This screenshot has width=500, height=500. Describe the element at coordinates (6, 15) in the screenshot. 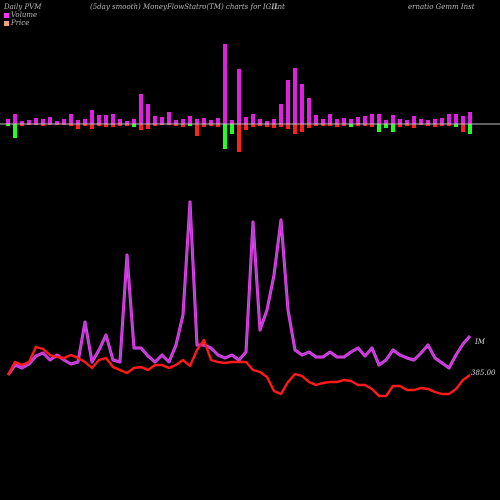

I see `legend-volume-swatch` at that location.